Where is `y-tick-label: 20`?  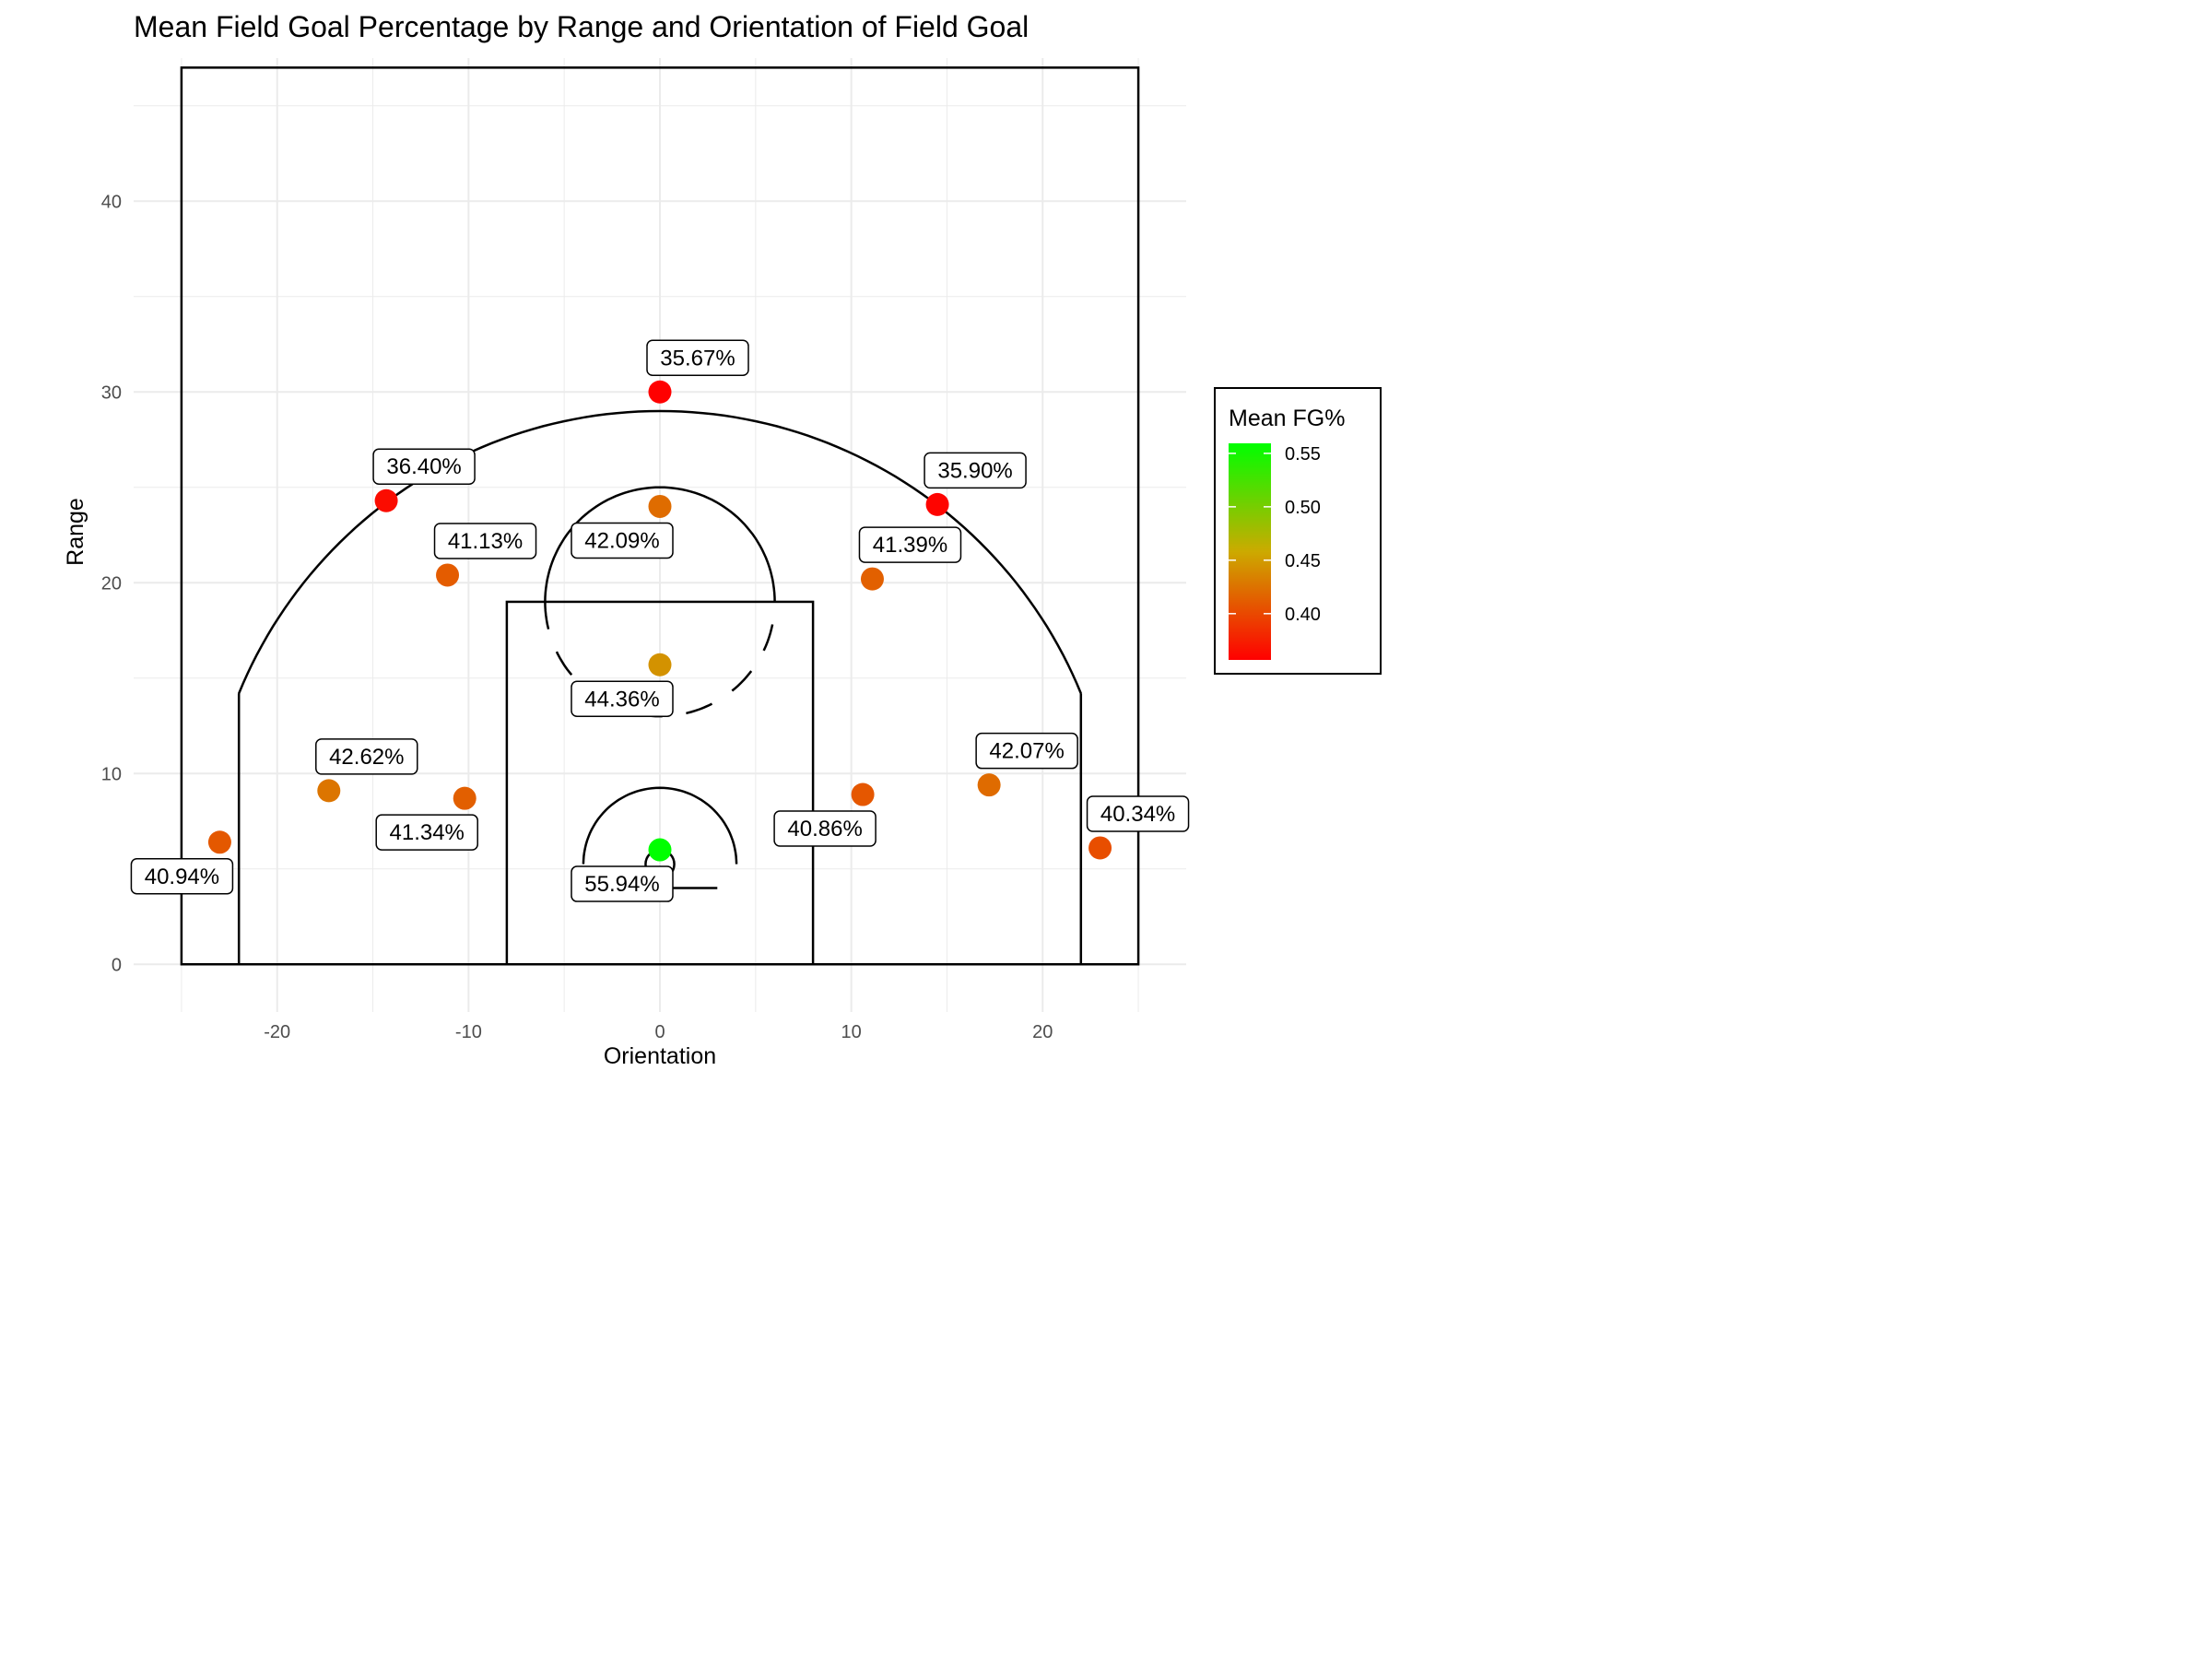
y-tick-label: 20 is located at coordinates (111, 583).